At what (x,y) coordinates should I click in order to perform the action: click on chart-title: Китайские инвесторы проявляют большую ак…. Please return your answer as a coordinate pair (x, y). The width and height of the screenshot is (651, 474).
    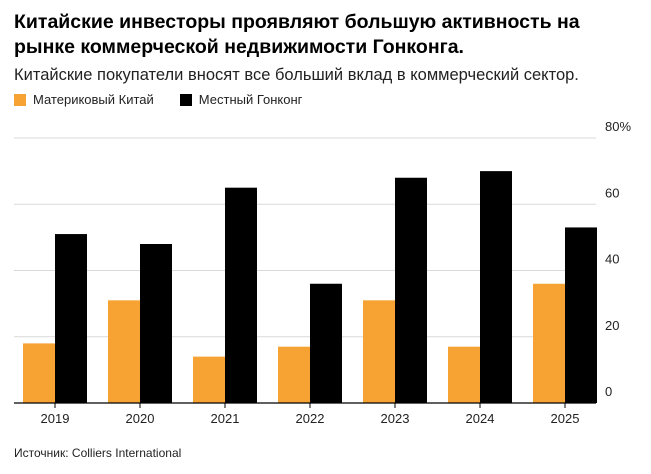
    Looking at the image, I should click on (297, 34).